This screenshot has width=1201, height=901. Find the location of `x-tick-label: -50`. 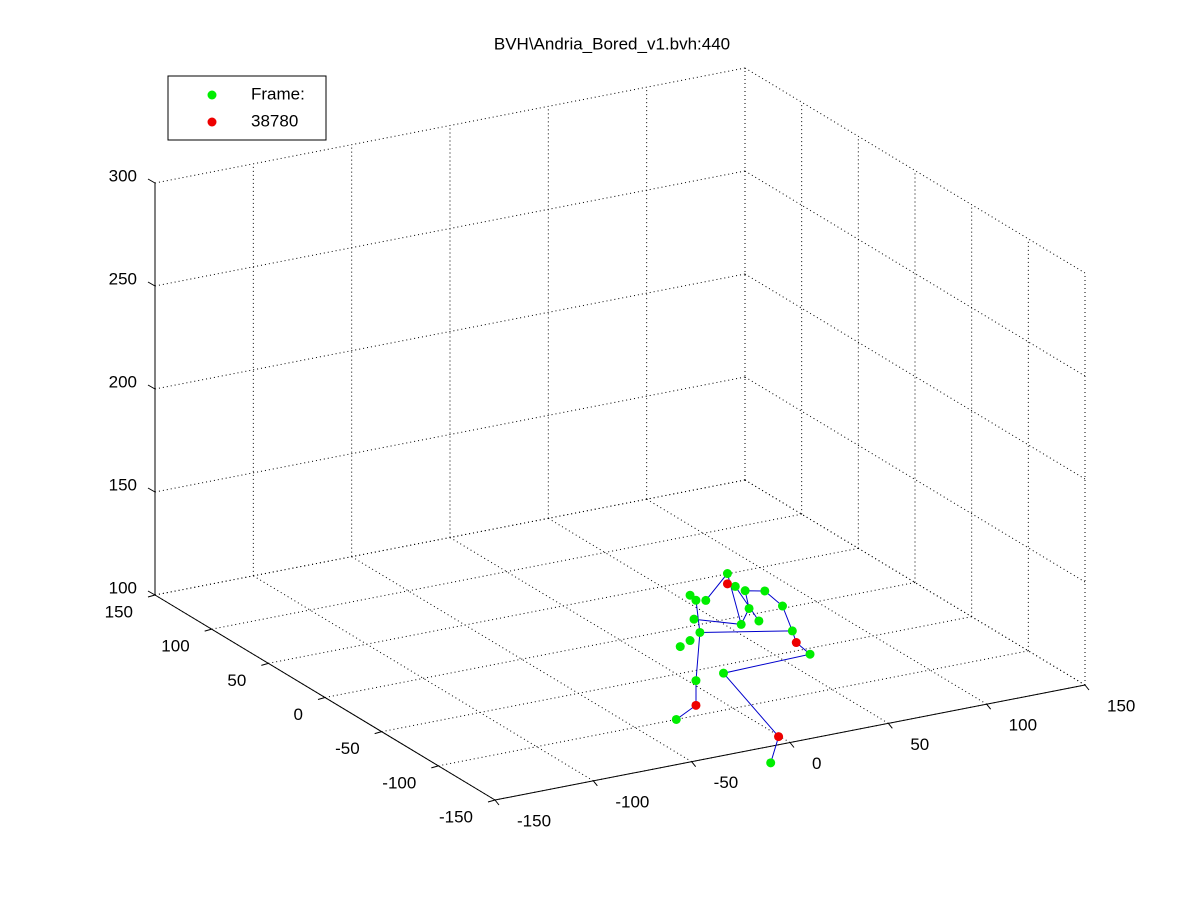

x-tick-label: -50 is located at coordinates (726, 782).